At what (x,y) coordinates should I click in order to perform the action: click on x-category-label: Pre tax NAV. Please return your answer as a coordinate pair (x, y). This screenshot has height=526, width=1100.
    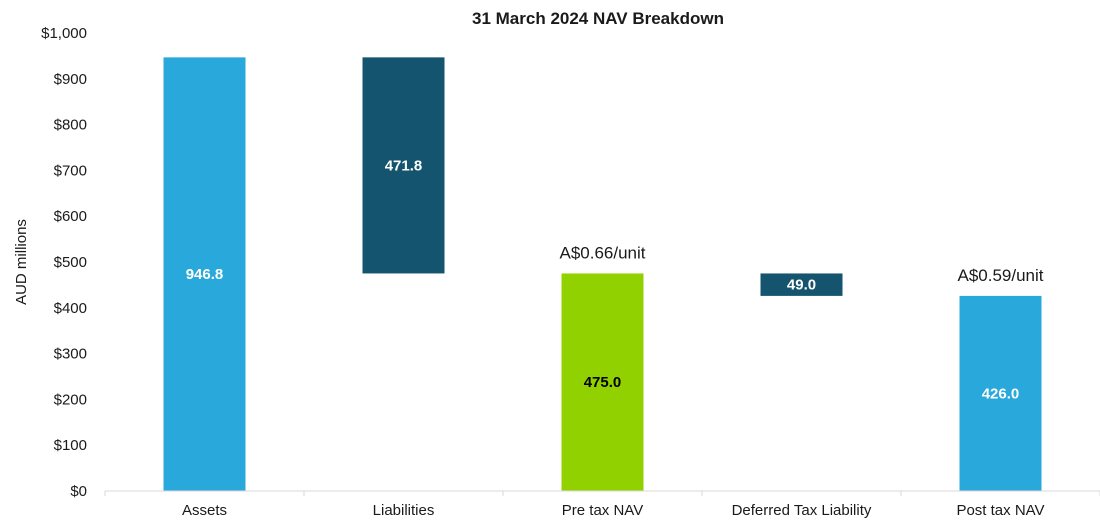
    Looking at the image, I should click on (602, 510).